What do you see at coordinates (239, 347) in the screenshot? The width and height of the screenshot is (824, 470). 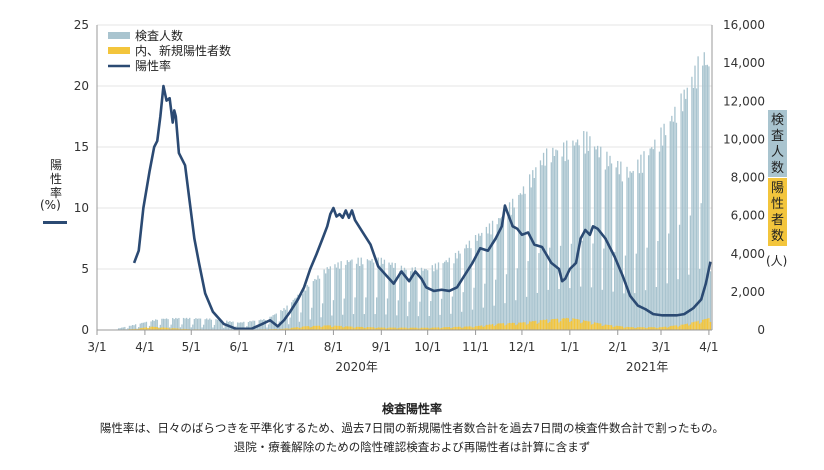 I see `x-tick-label: 6/1` at bounding box center [239, 347].